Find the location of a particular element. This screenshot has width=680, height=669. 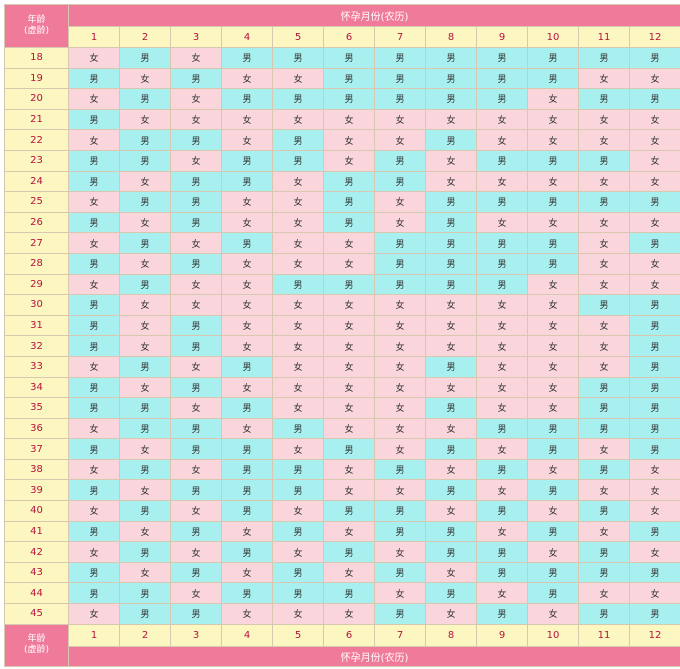

age-header-cell: 年龄 (虚龄) is located at coordinates (36, 26).